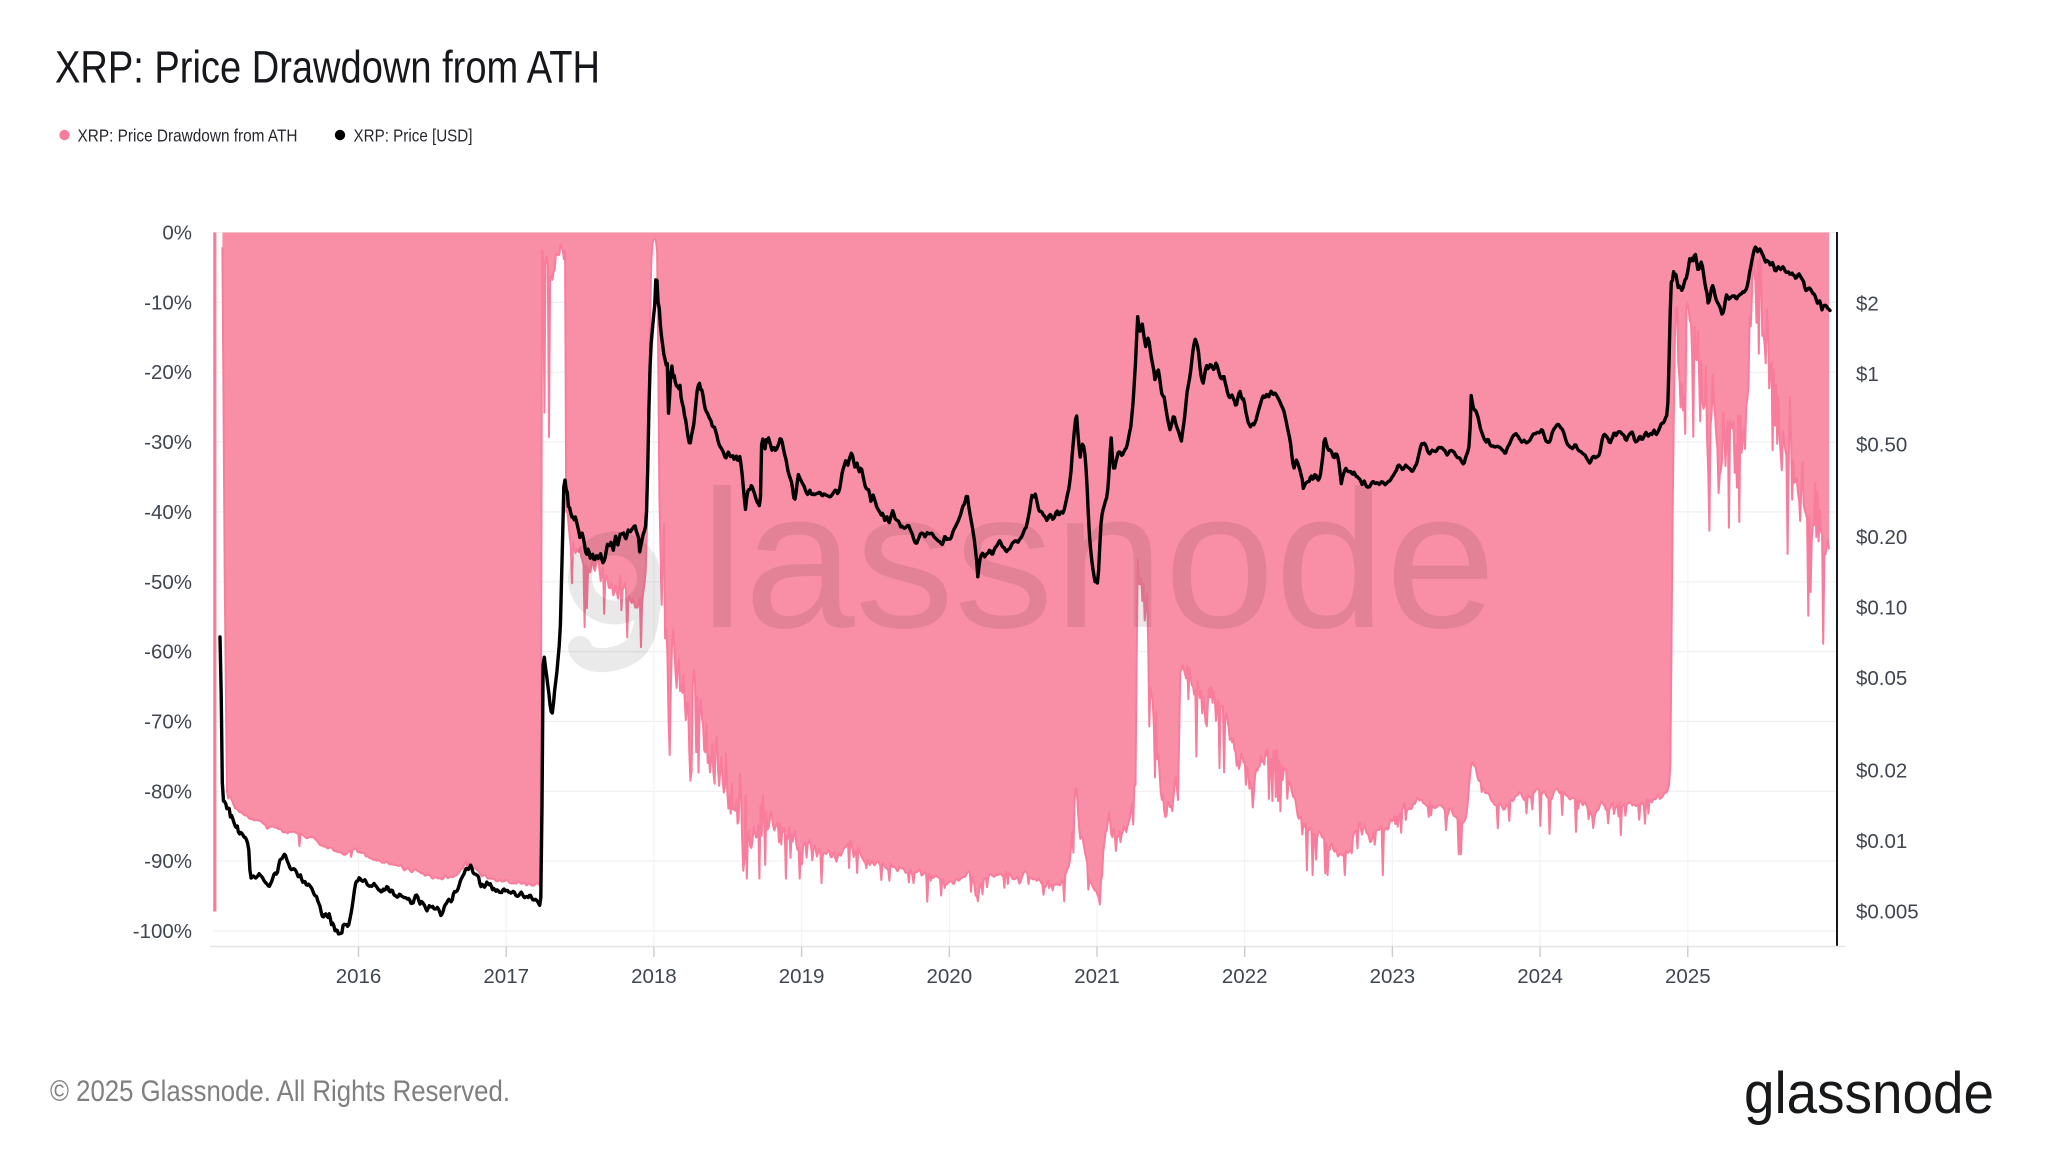 This screenshot has height=1152, width=2048. What do you see at coordinates (1881, 678) in the screenshot?
I see `svg-text: $0.05` at bounding box center [1881, 678].